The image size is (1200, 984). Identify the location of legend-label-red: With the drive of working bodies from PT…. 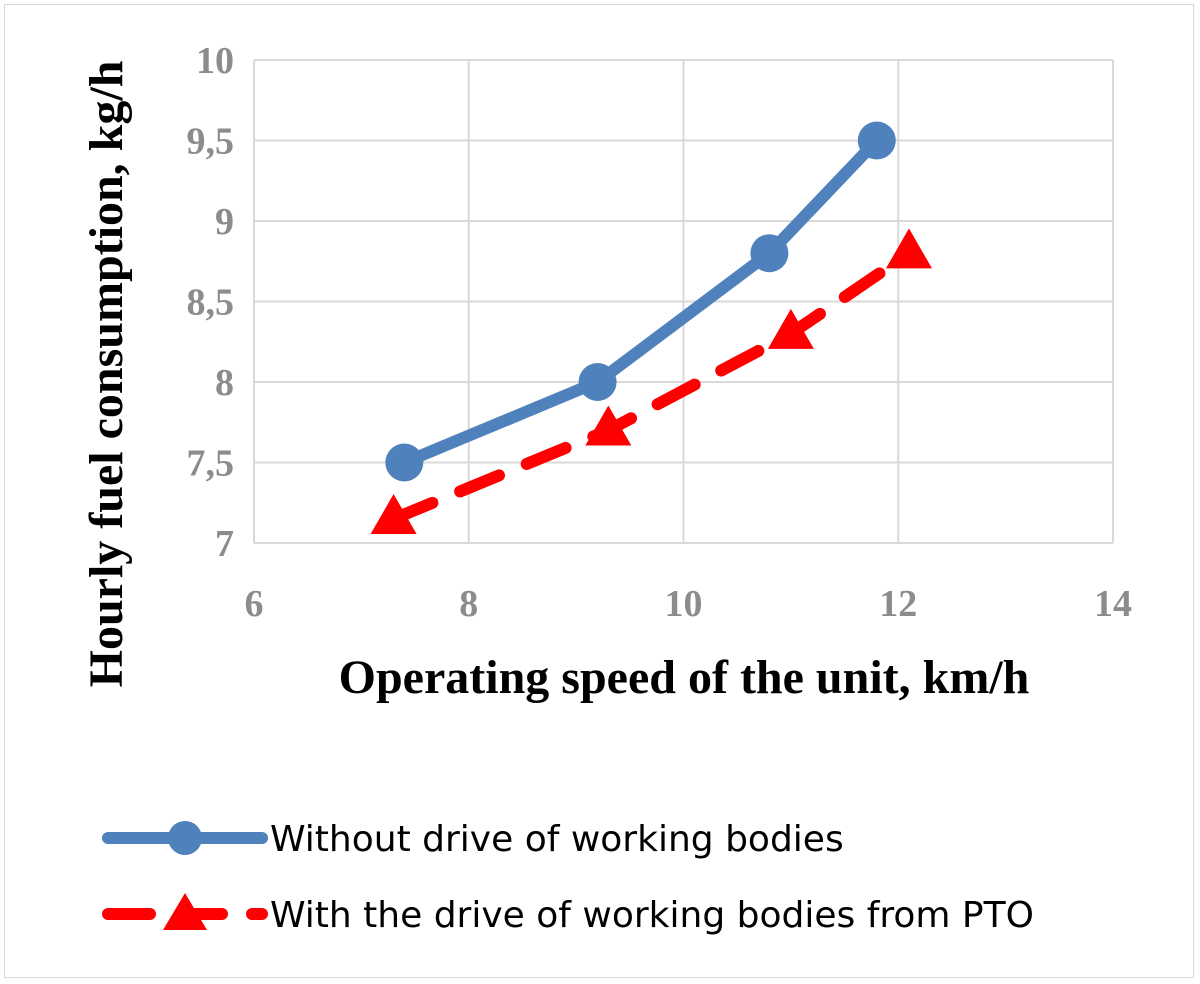
(652, 915).